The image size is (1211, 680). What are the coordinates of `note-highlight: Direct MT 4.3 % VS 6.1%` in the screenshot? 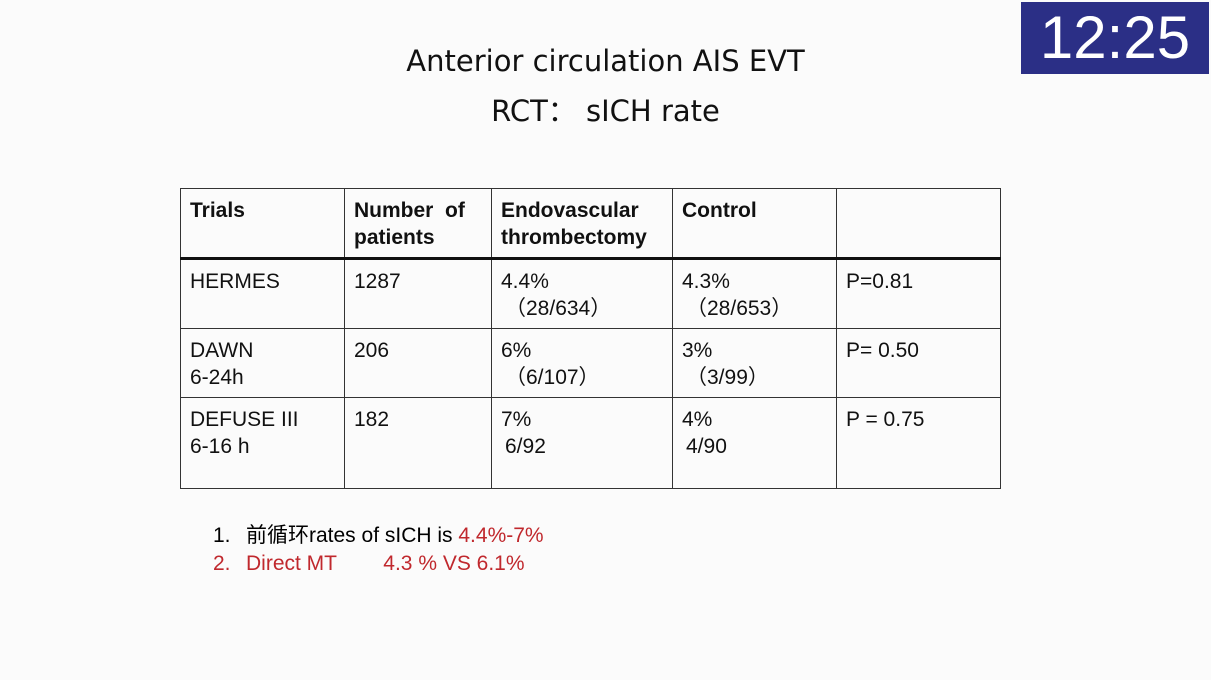 It's located at (385, 563).